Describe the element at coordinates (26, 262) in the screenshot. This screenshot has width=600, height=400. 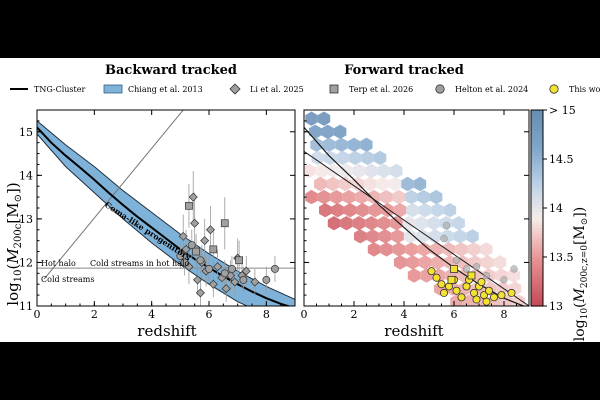
I see `y-tick-label: 12` at that location.